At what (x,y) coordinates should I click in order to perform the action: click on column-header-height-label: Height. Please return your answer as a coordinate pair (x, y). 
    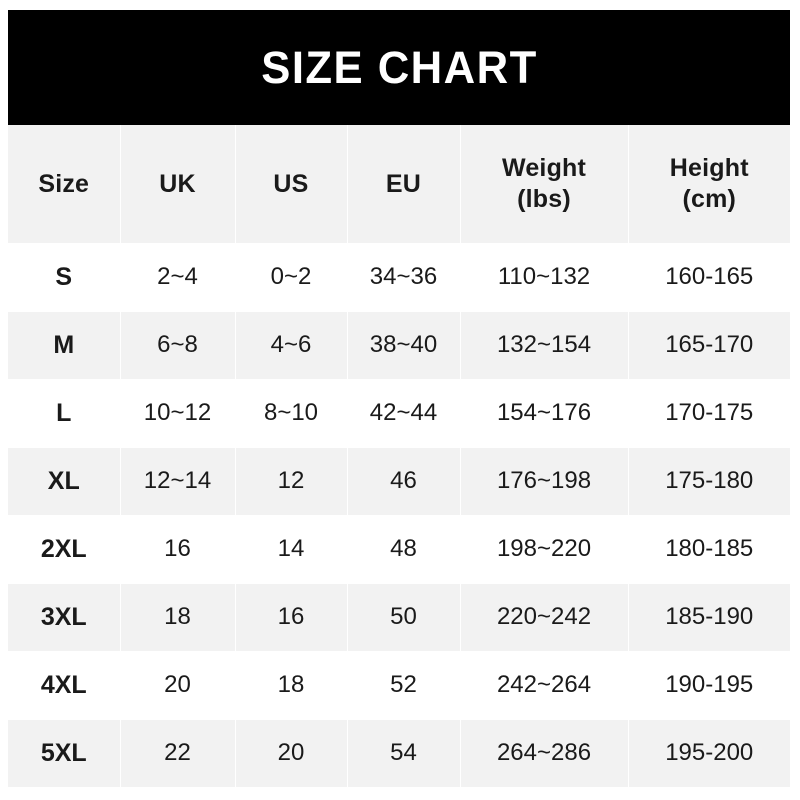
    Looking at the image, I should click on (709, 168).